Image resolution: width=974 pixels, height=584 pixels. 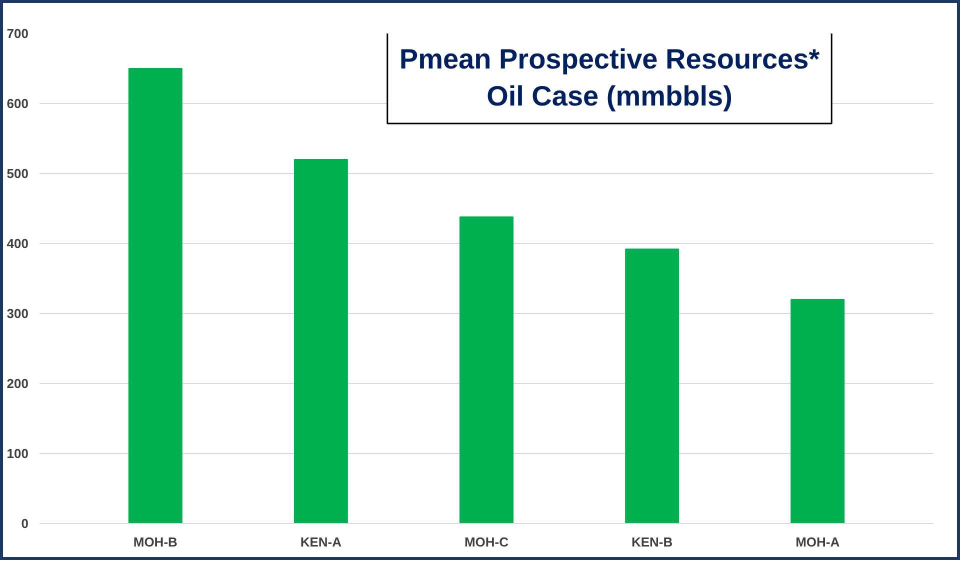 What do you see at coordinates (487, 542) in the screenshot?
I see `x-tick-label: MOH-C` at bounding box center [487, 542].